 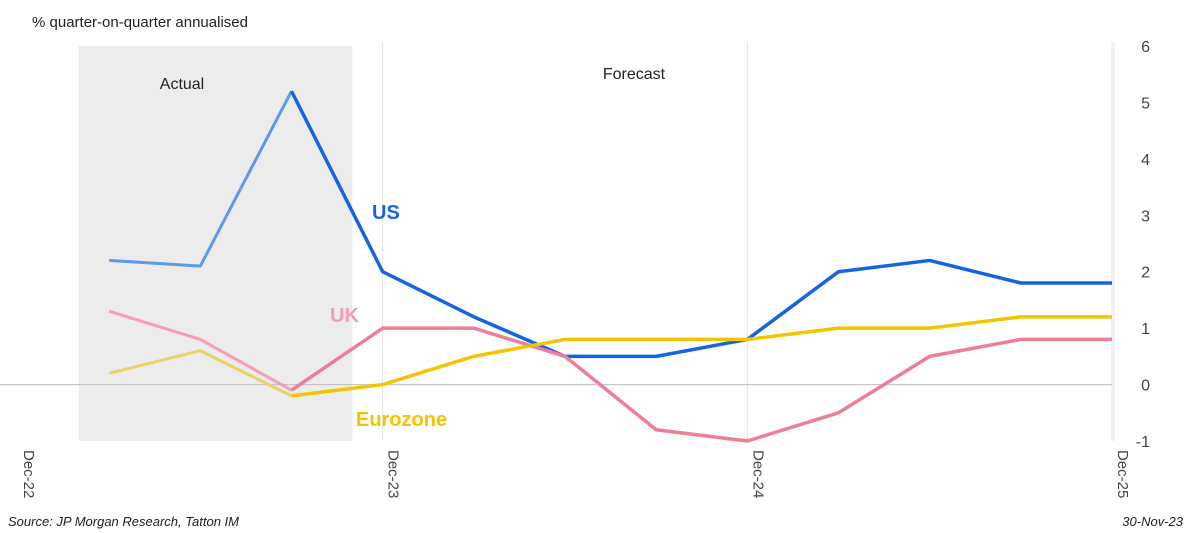 What do you see at coordinates (1122, 474) in the screenshot?
I see `x-tick-label: Dec-25` at bounding box center [1122, 474].